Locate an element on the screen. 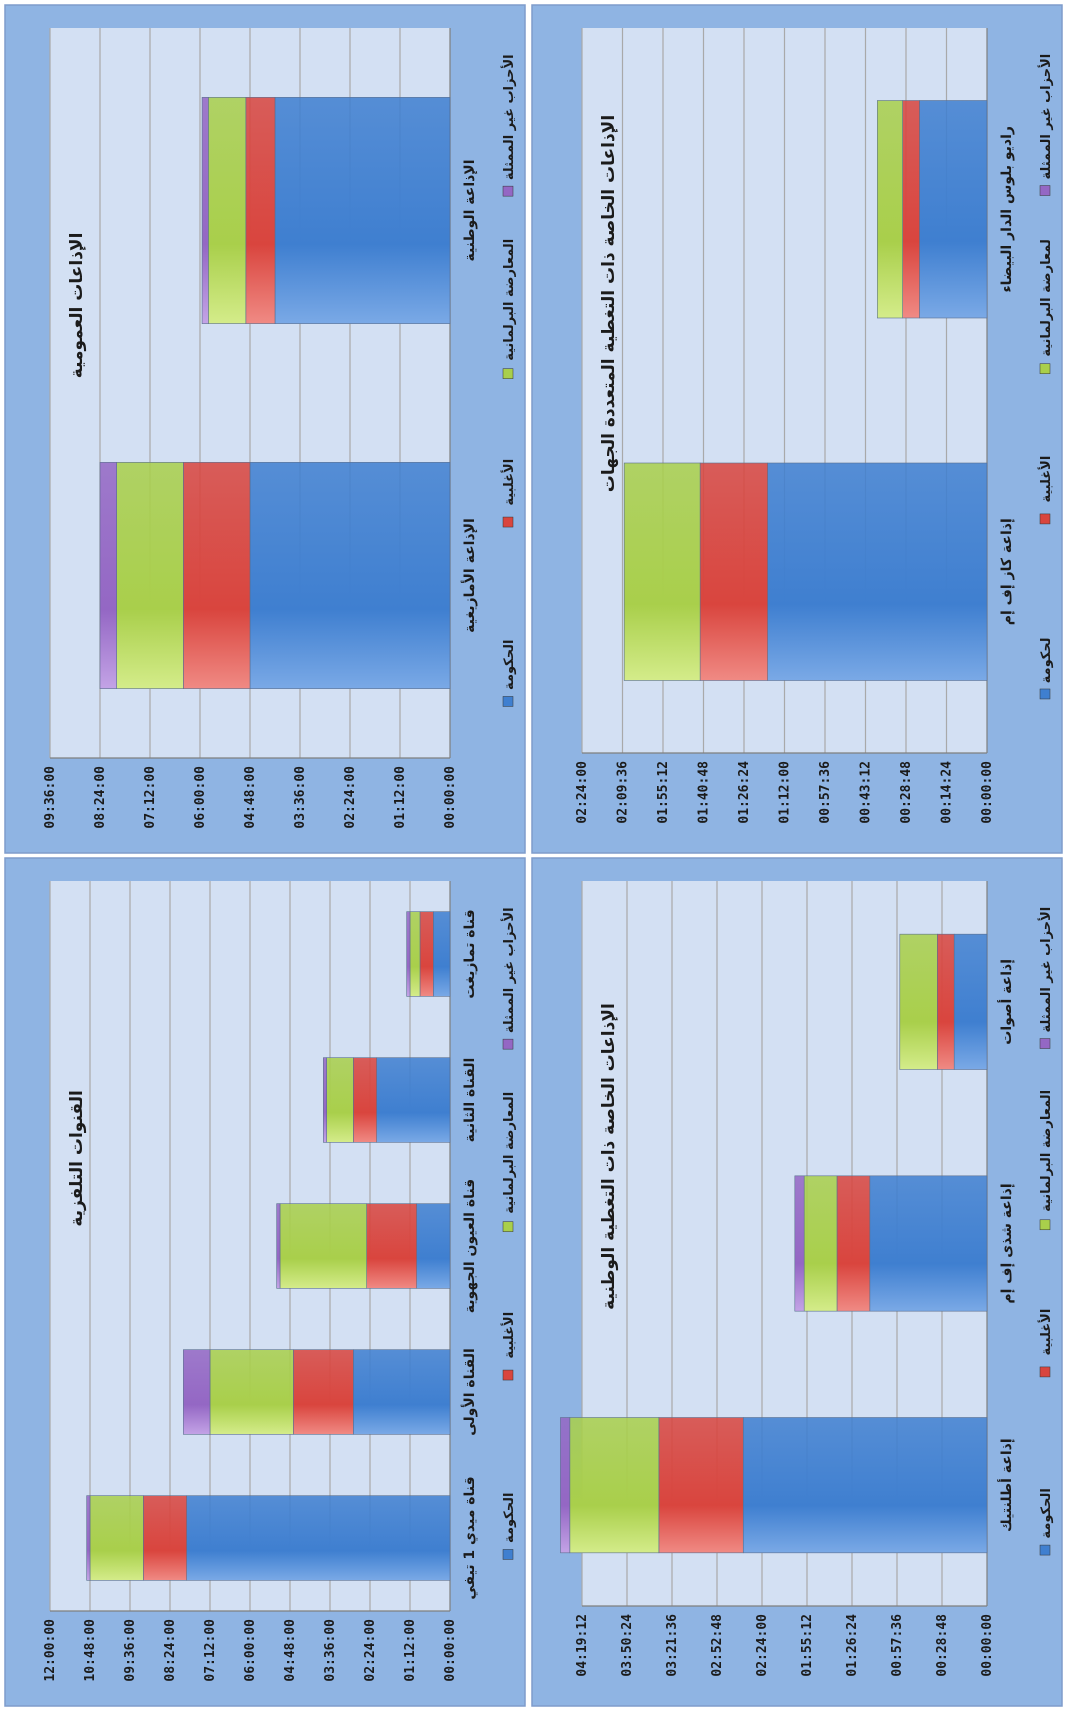 Image resolution: width=1067 pixels, height=1711 pixels. x-category-label: قناة تمازيغت is located at coordinates (470, 953).